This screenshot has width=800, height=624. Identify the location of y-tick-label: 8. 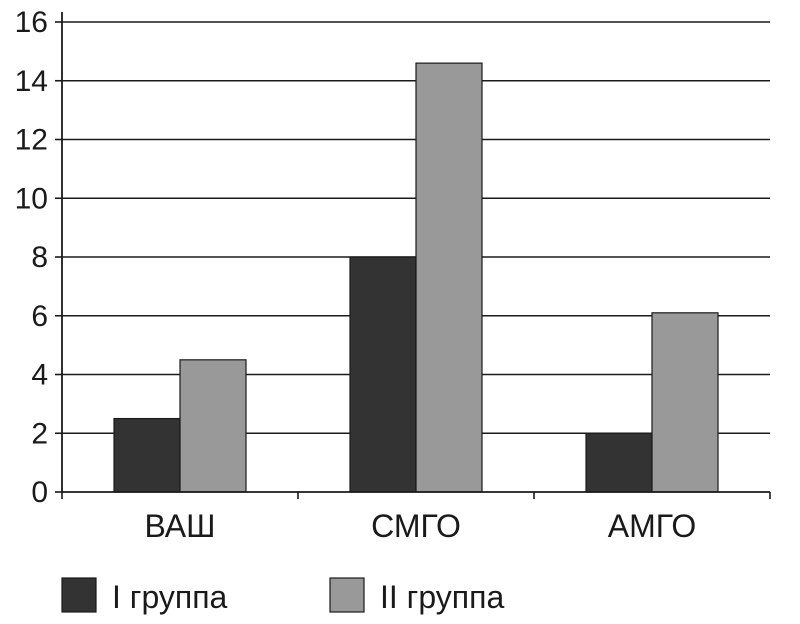
(39, 257).